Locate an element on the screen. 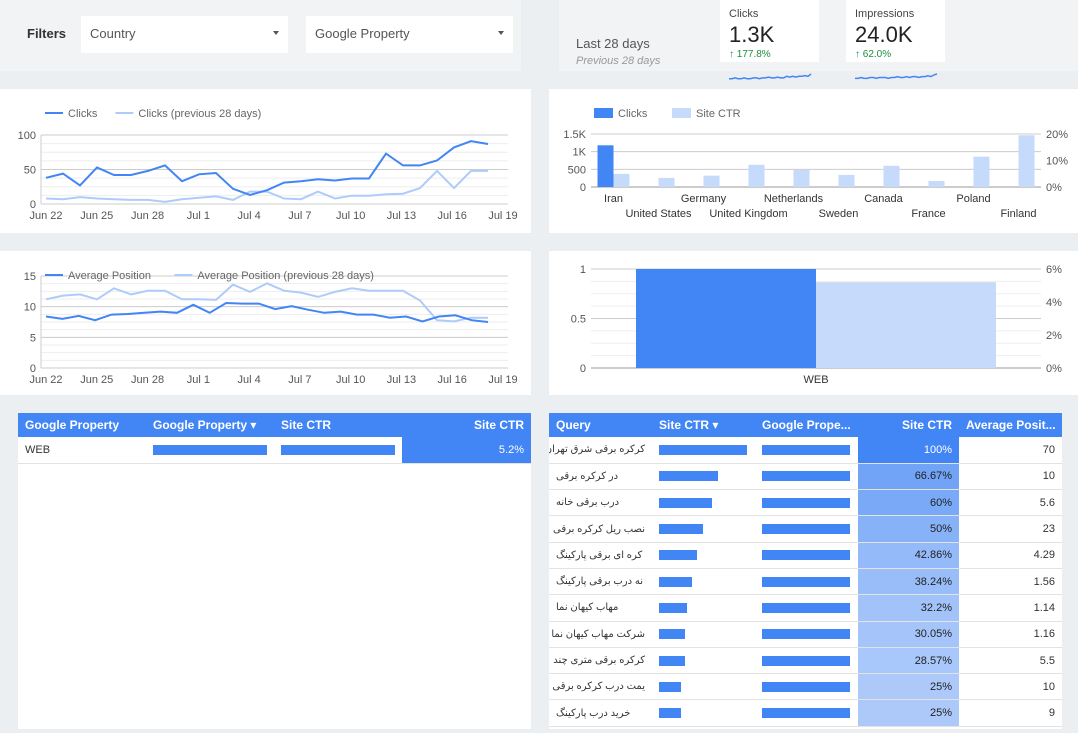 Image resolution: width=1078 pixels, height=733 pixels. cell-query: مهاب کیهان نما is located at coordinates (600, 608).